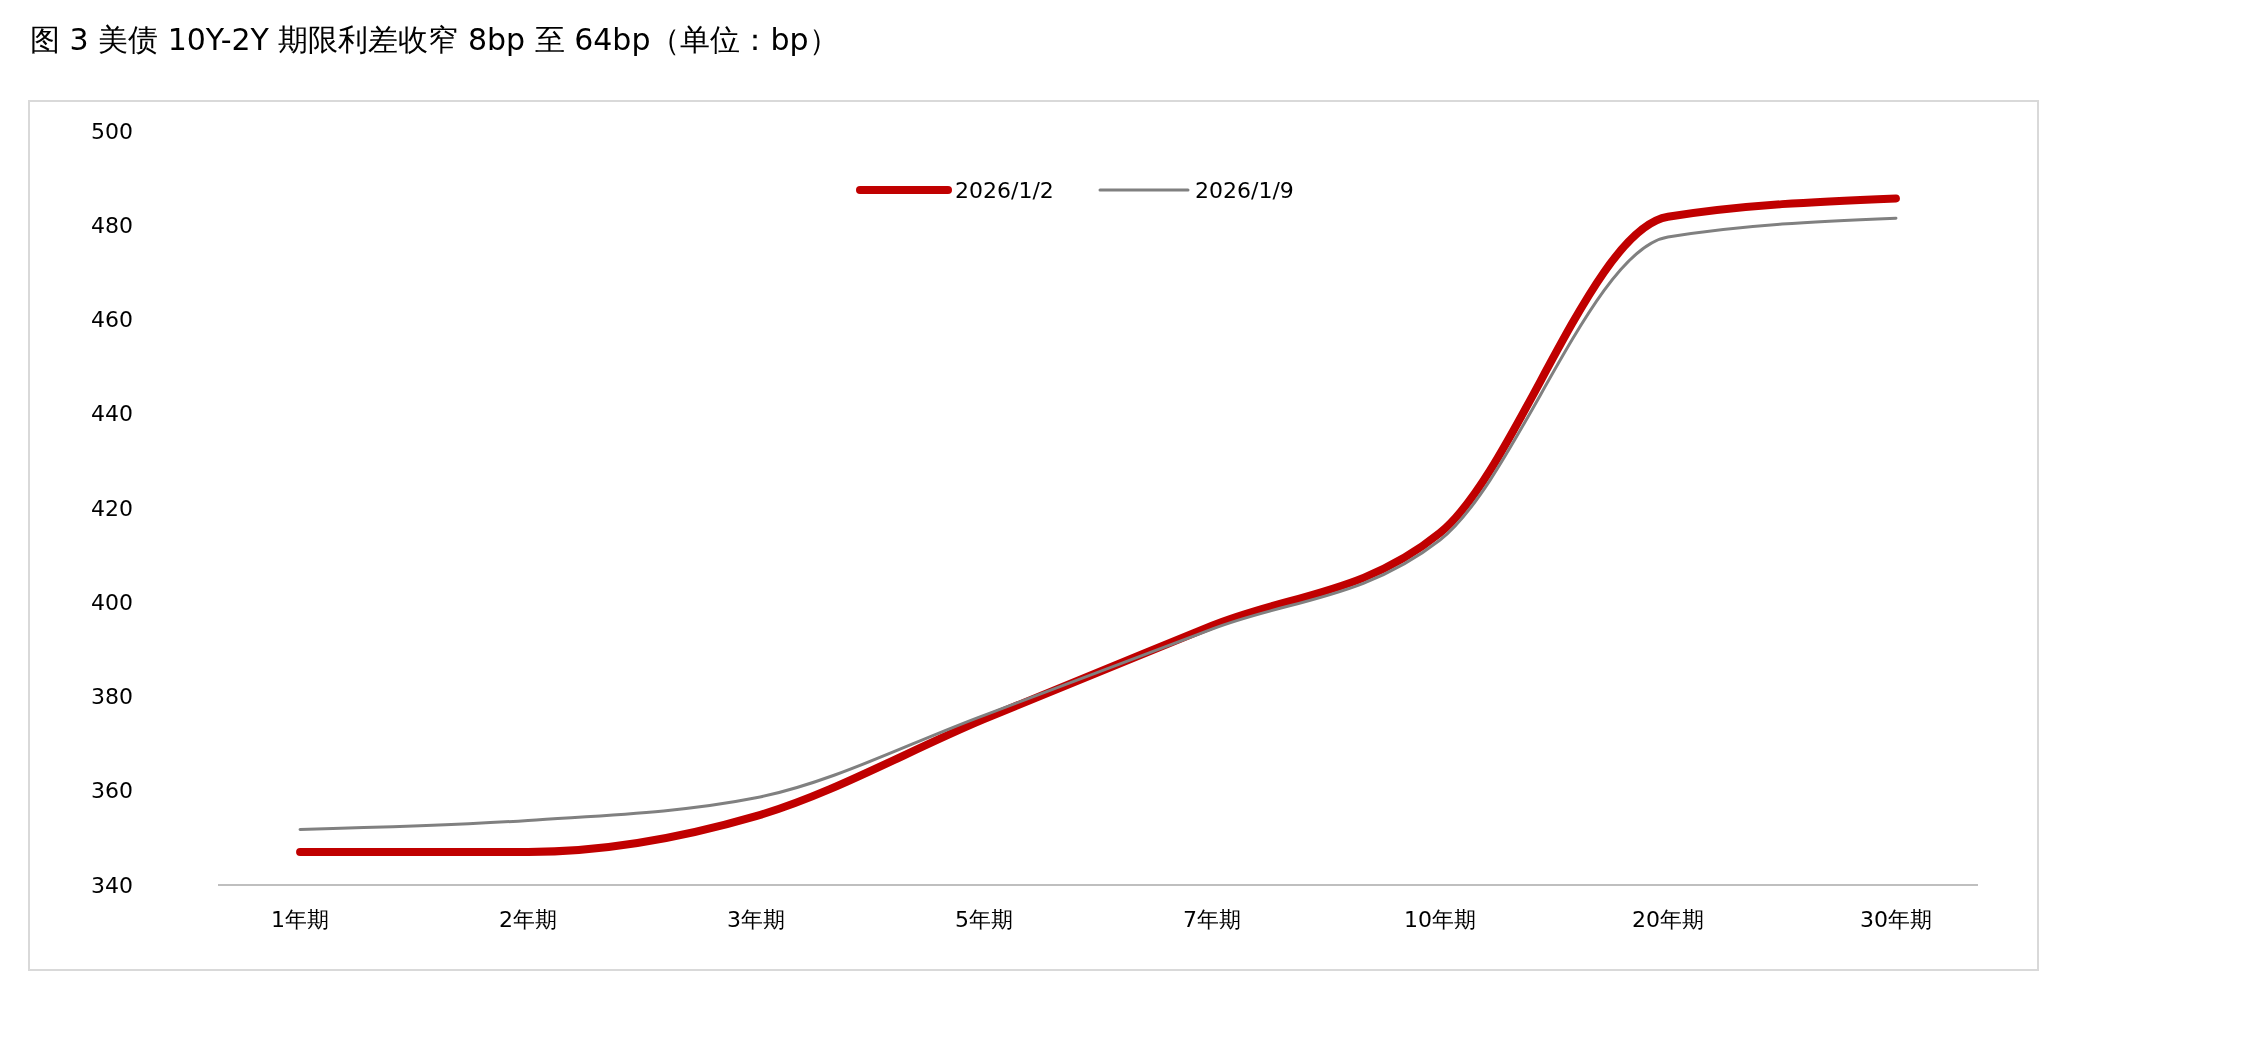 Image resolution: width=2244 pixels, height=1046 pixels. Describe the element at coordinates (434, 39) in the screenshot. I see `chart-title: 图 3 美债 10Y-2Y 期限利差收窄 8bp 至 64bp（单位：bp）` at that location.